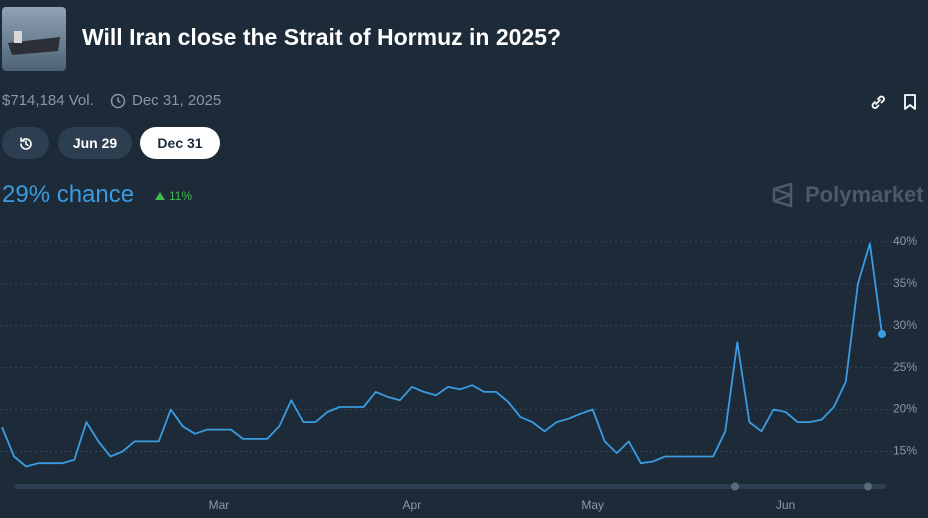 This screenshot has width=928, height=518. Describe the element at coordinates (48, 100) in the screenshot. I see `volume: $714,184 Vol.` at that location.